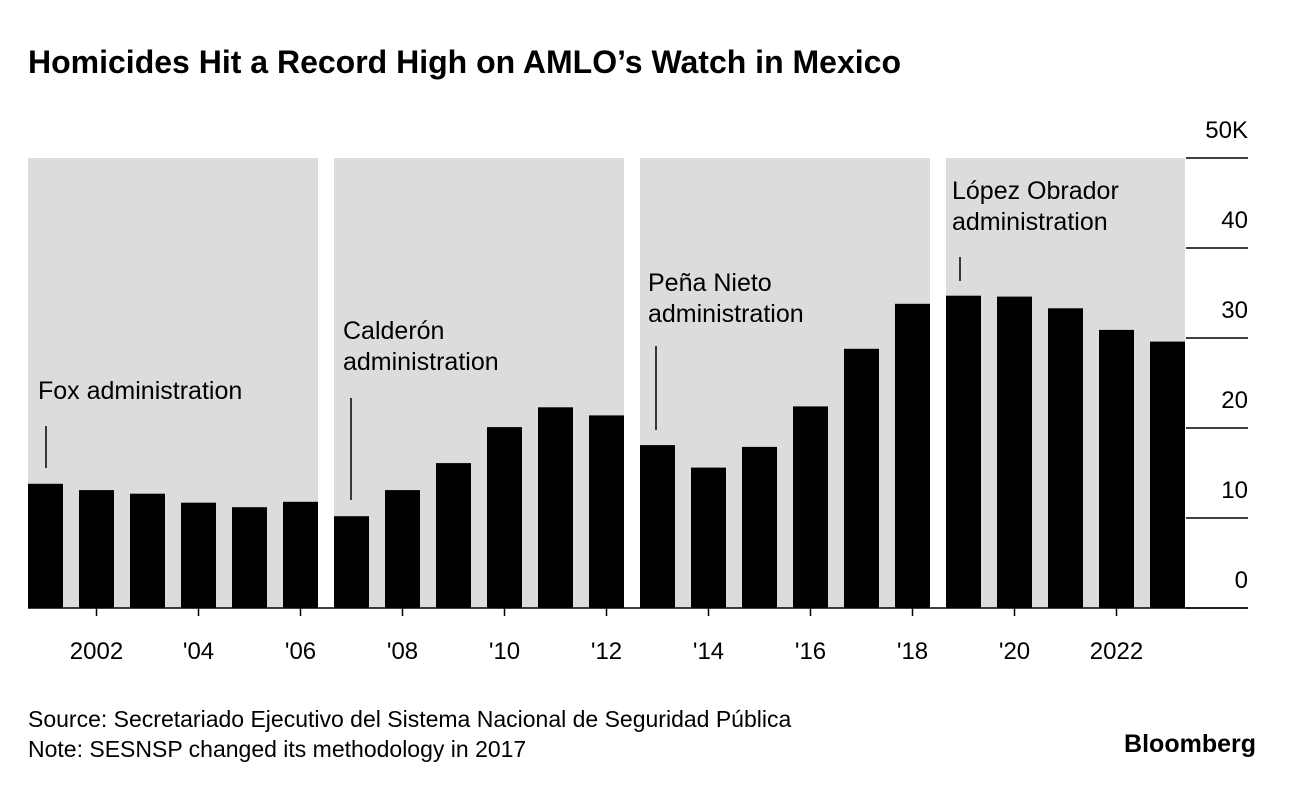  Describe the element at coordinates (1190, 744) in the screenshot. I see `brand: Bloomberg` at that location.